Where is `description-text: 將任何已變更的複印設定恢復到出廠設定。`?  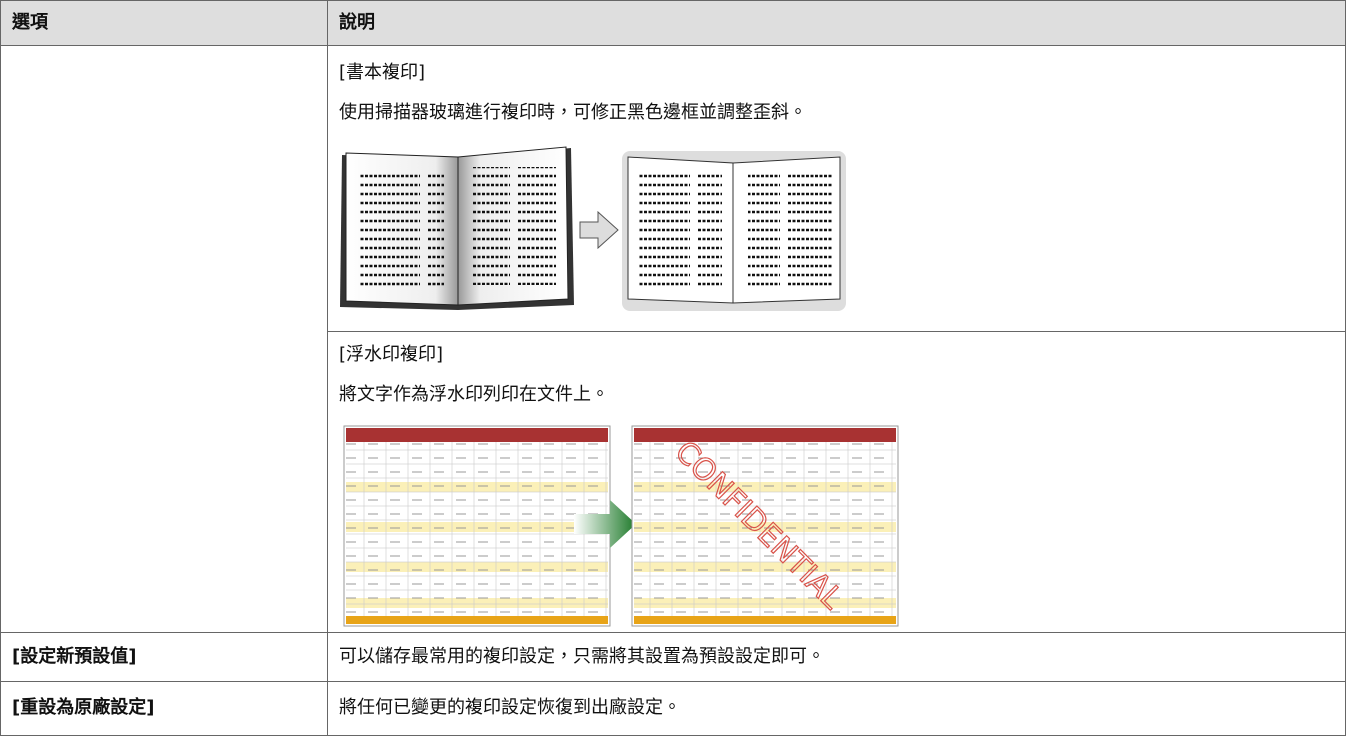
description-text: 將任何已變更的複印設定恢復到出廠設定。 is located at coordinates (510, 707).